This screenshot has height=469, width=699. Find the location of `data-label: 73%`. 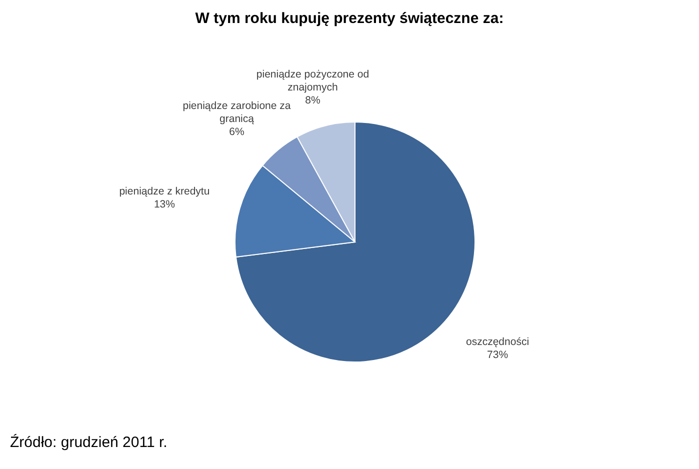

data-label: 73% is located at coordinates (497, 354).